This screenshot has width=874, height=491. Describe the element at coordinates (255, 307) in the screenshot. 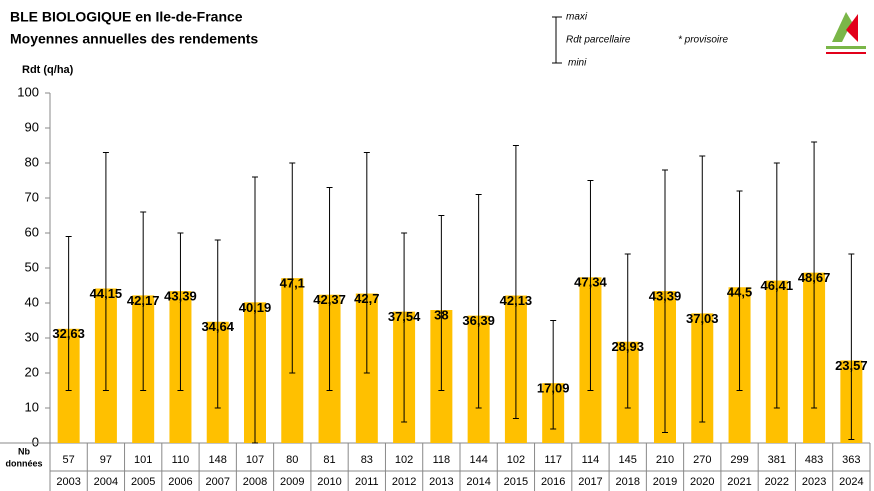

I see `data-label: 40,19` at that location.